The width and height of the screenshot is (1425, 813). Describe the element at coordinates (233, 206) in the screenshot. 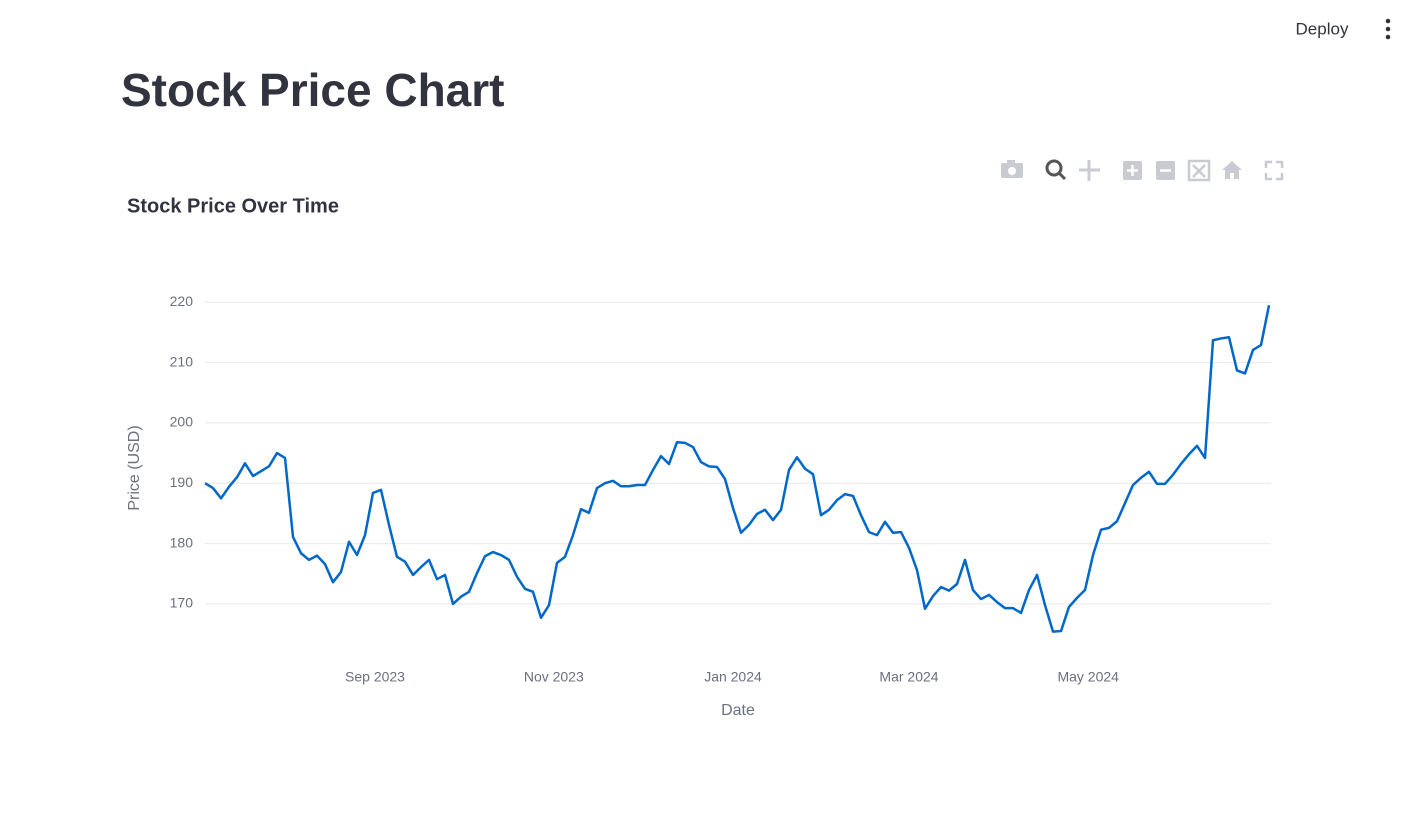

I see `chart-title: Stock Price Over Time` at that location.